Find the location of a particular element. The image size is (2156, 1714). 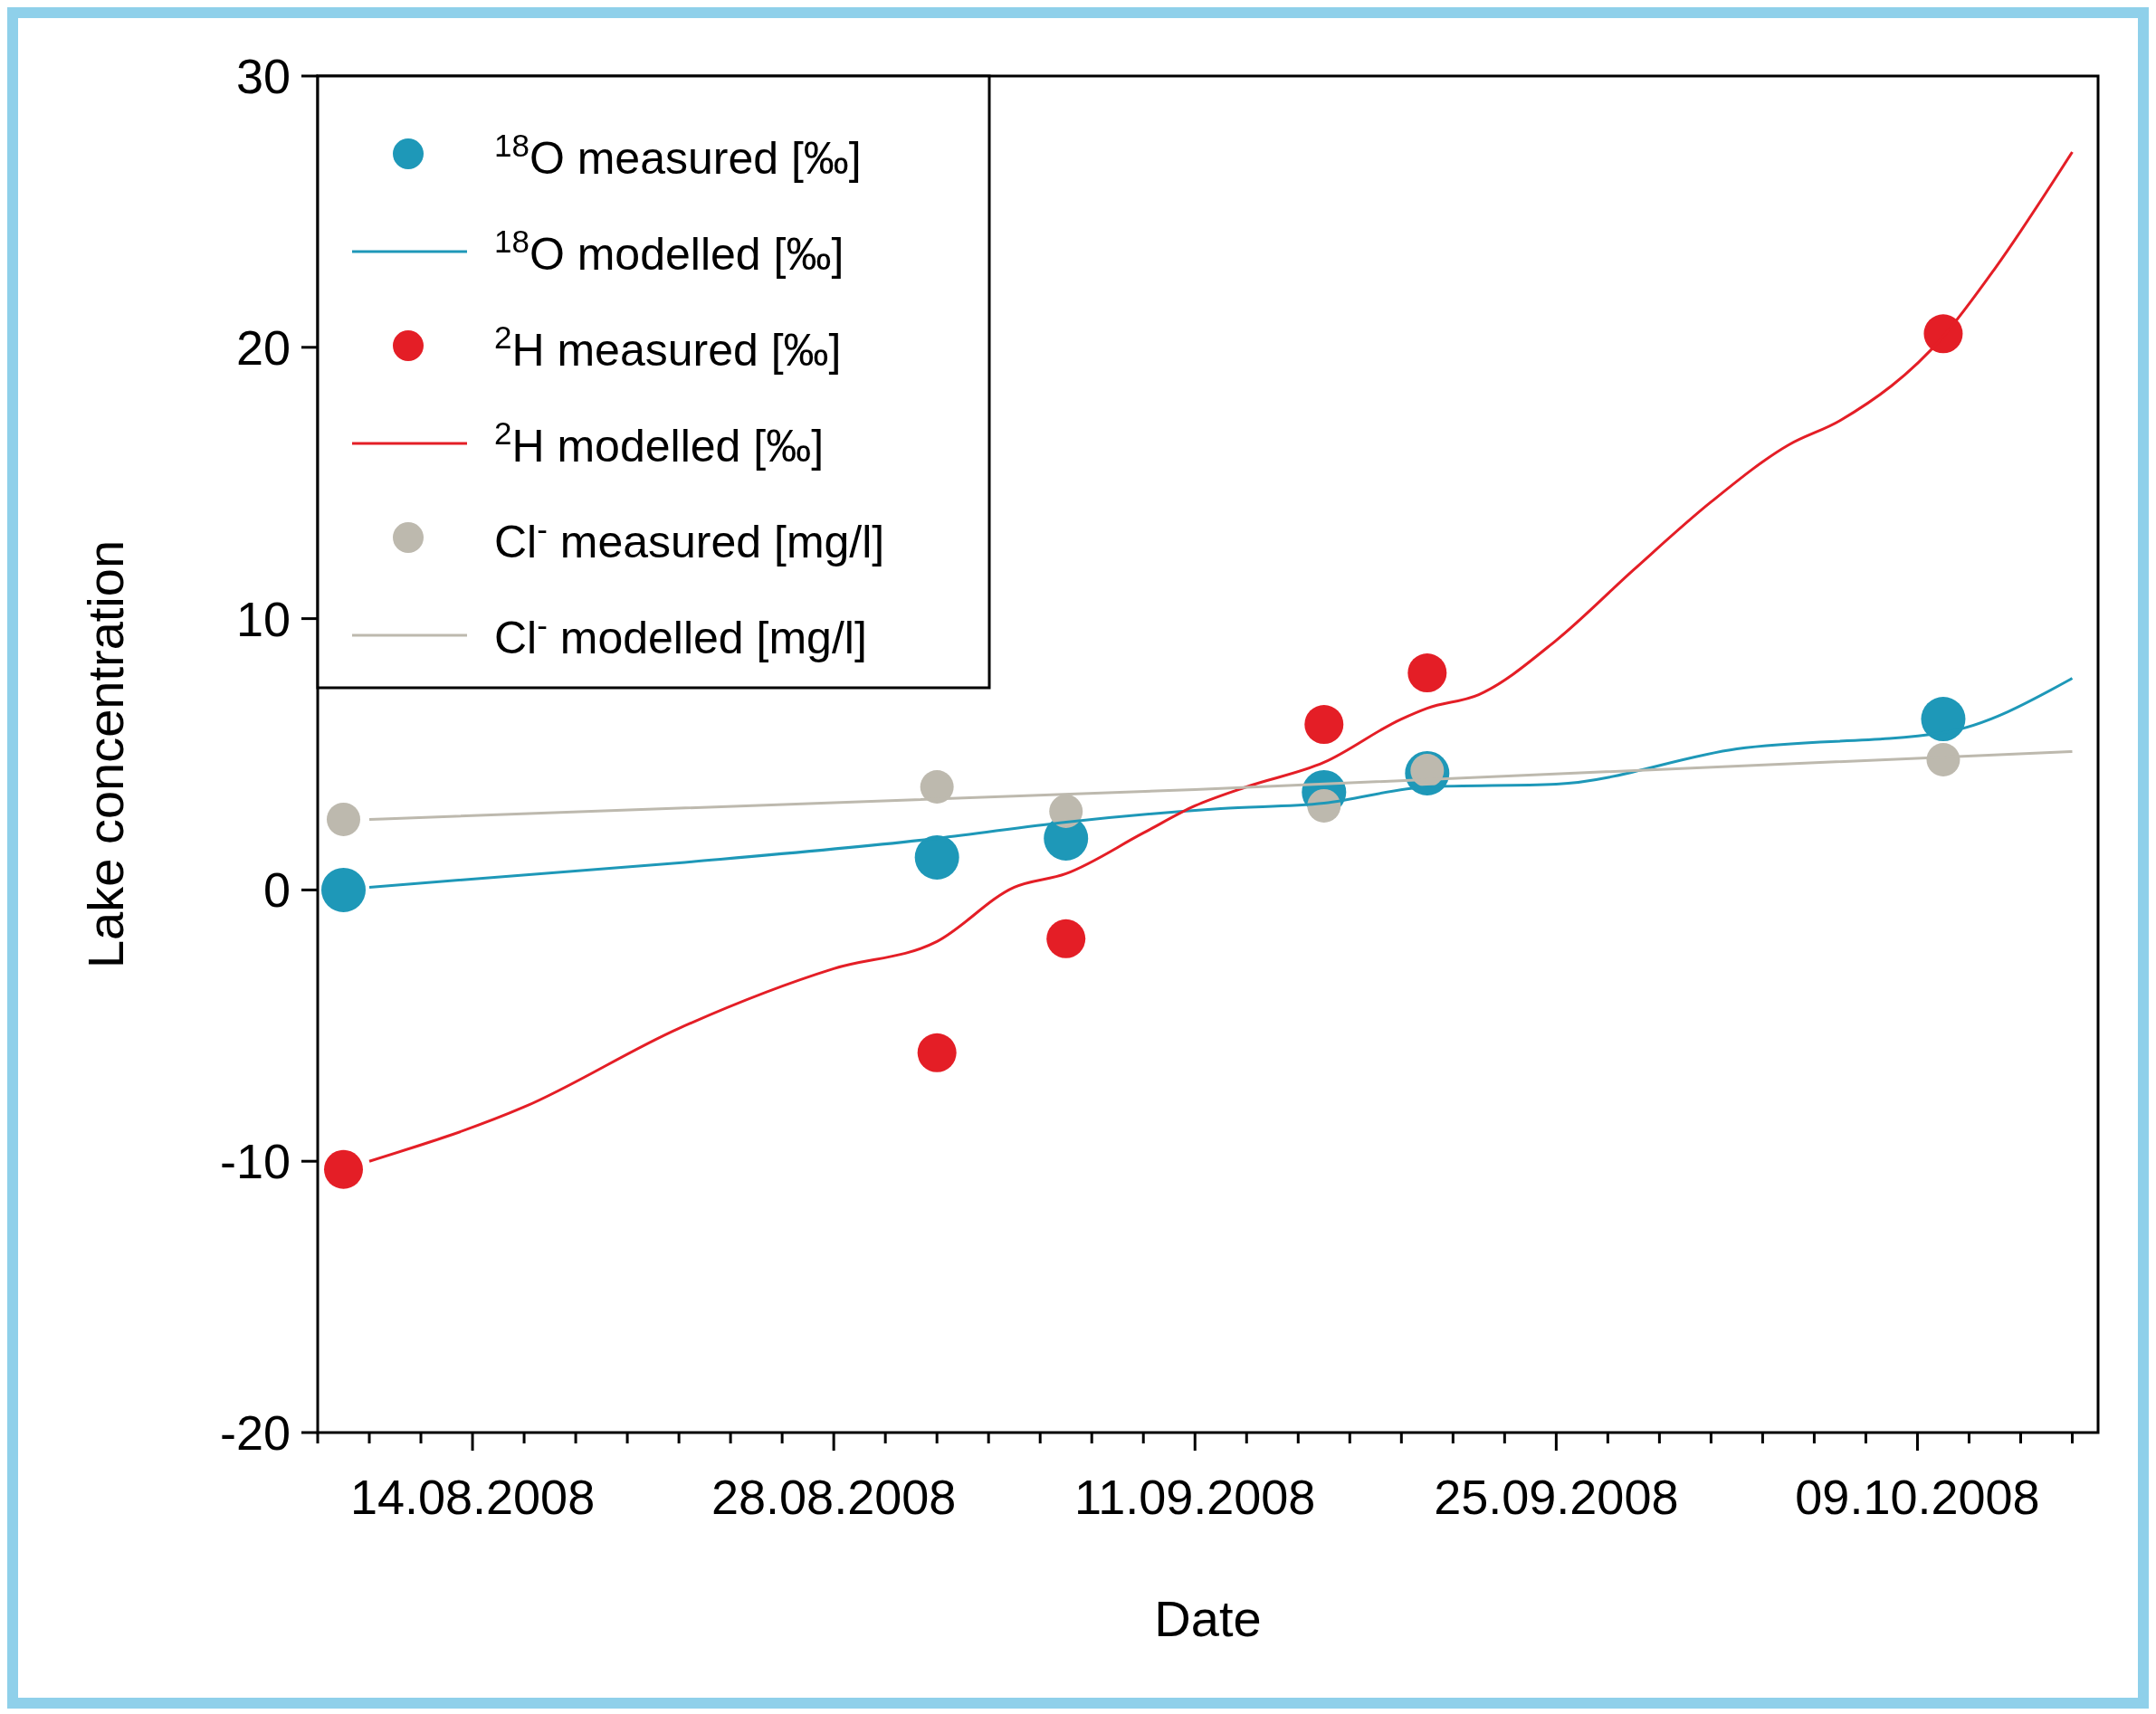

legend-label: $^{18}$O modelled [‰] is located at coordinates (669, 252).